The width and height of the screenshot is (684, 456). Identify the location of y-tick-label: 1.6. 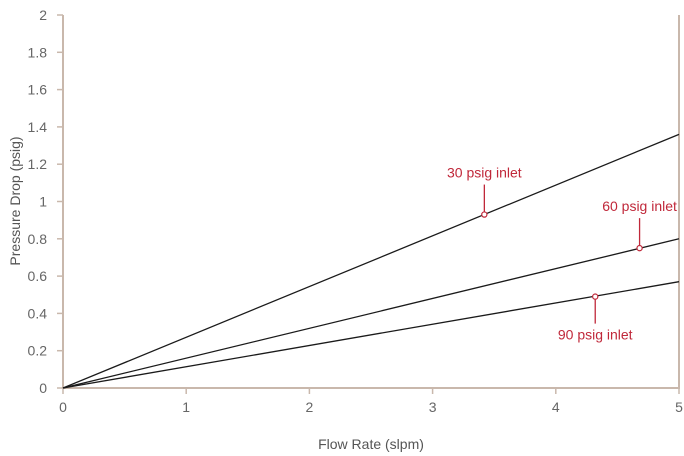
(38, 90).